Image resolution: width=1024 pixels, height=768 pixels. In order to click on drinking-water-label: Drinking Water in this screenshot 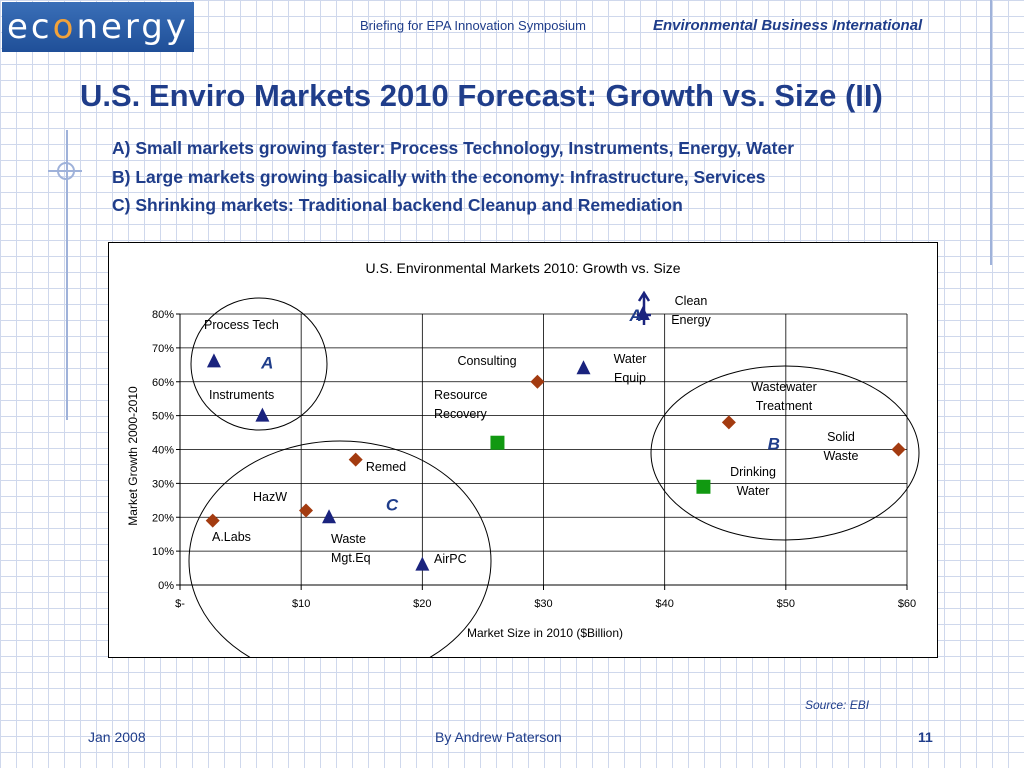, I will do `click(753, 481)`.